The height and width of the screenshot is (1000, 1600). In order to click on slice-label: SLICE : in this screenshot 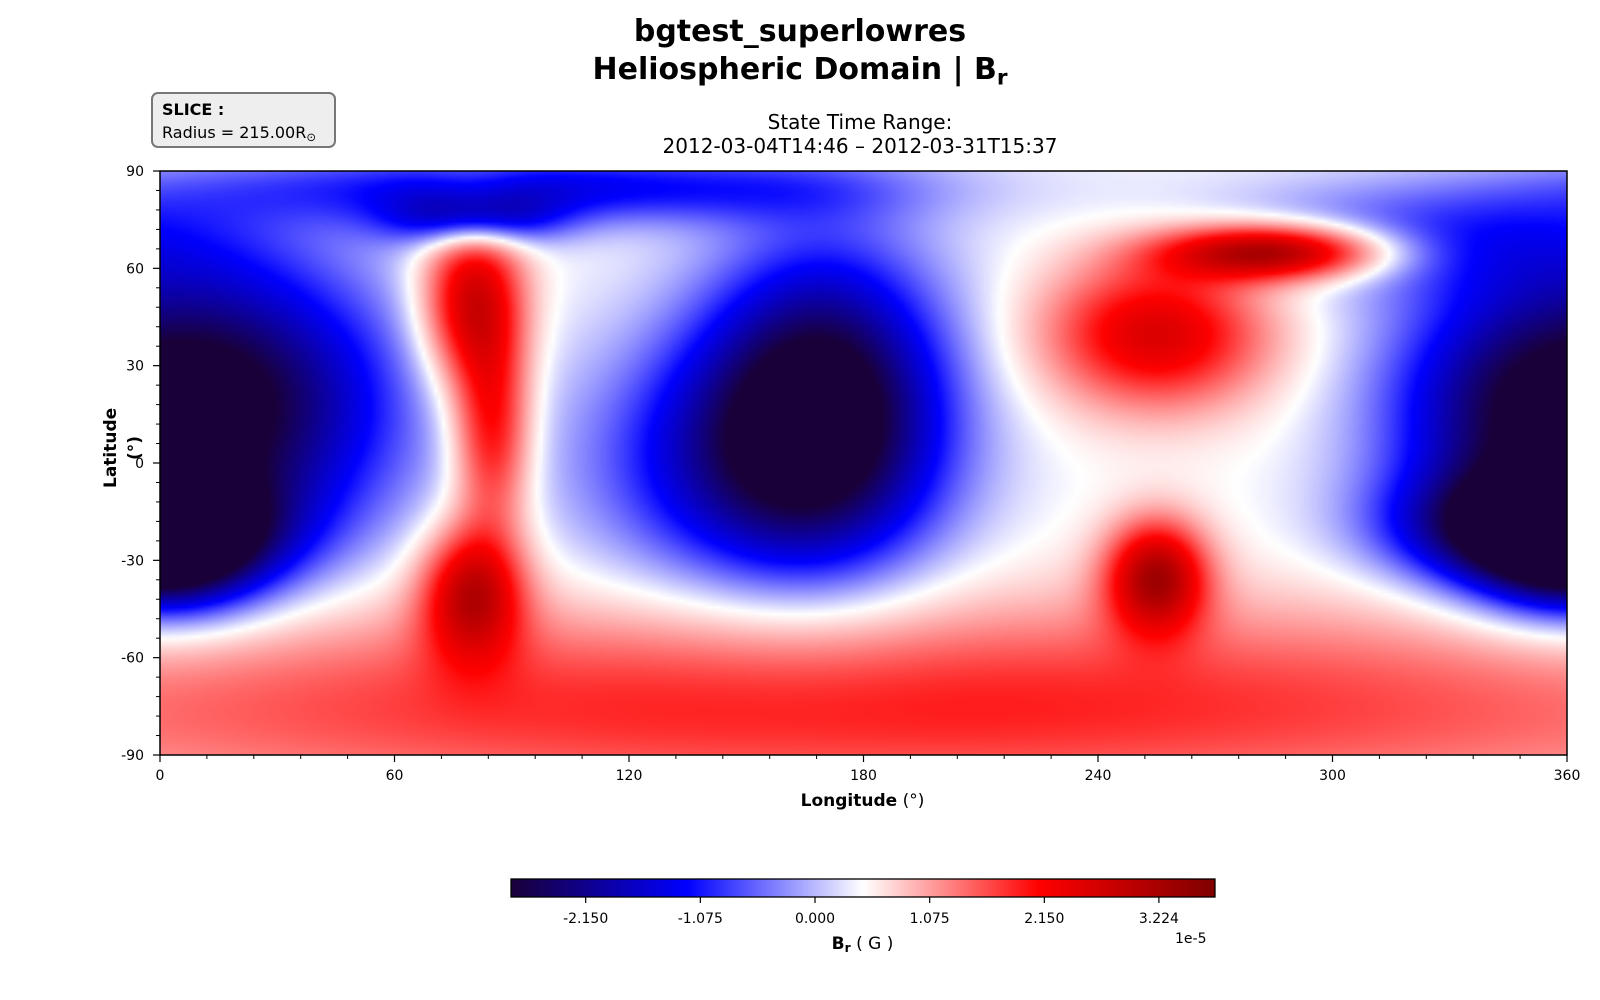, I will do `click(193, 109)`.